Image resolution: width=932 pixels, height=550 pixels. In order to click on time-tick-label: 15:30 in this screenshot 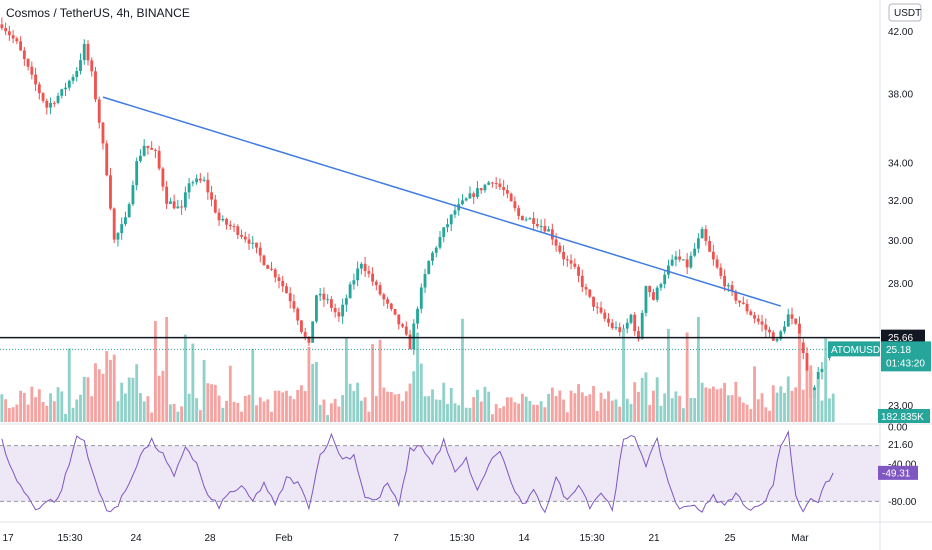, I will do `click(591, 538)`.